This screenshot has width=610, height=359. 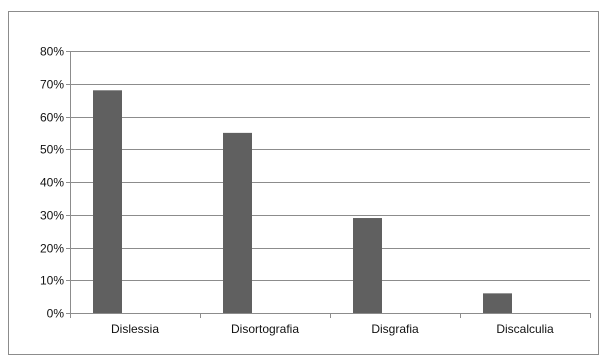 What do you see at coordinates (52, 150) in the screenshot?
I see `y-tick-label: 50%` at bounding box center [52, 150].